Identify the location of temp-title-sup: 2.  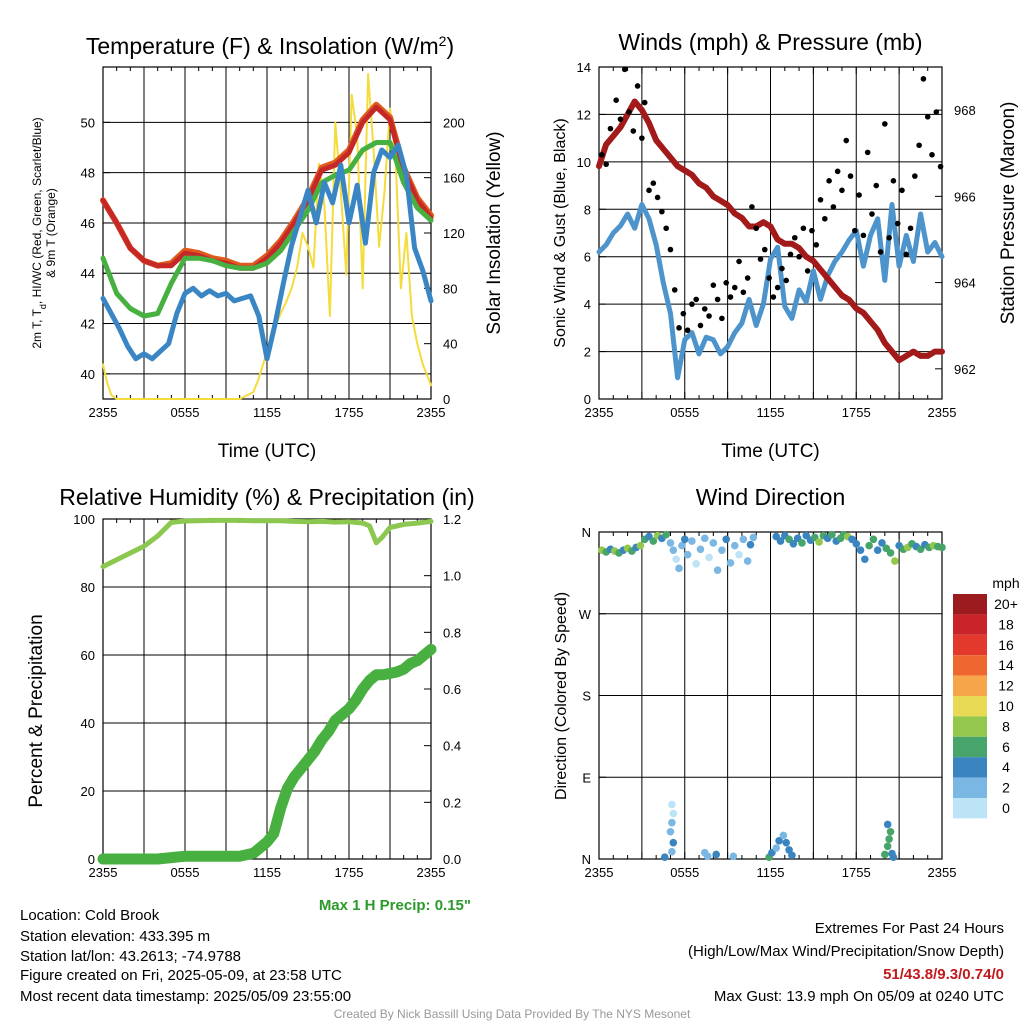
(443, 41).